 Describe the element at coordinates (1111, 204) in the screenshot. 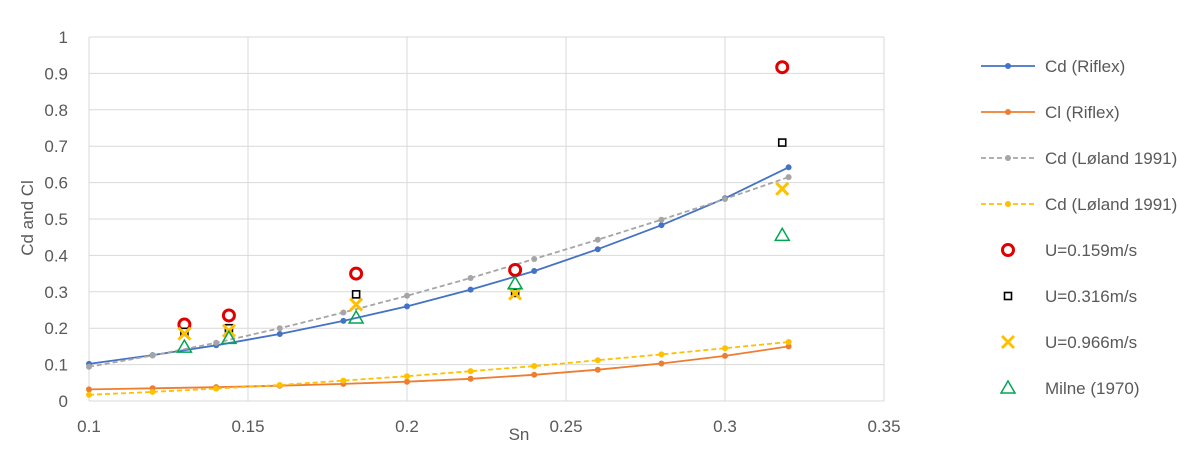

I see `legend-label: Cd (Løland 1991)` at that location.